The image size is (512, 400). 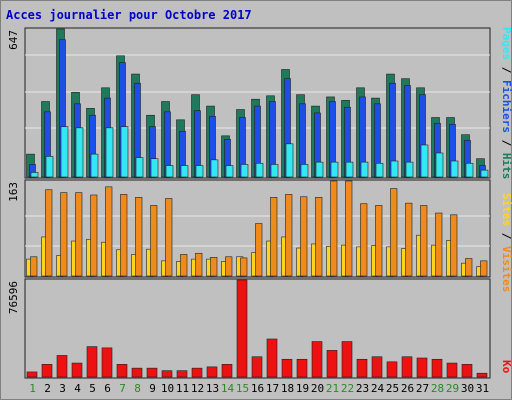 What do you see at coordinates (506, 209) in the screenshot?
I see `legend-middle-sites: Sites` at bounding box center [506, 209].